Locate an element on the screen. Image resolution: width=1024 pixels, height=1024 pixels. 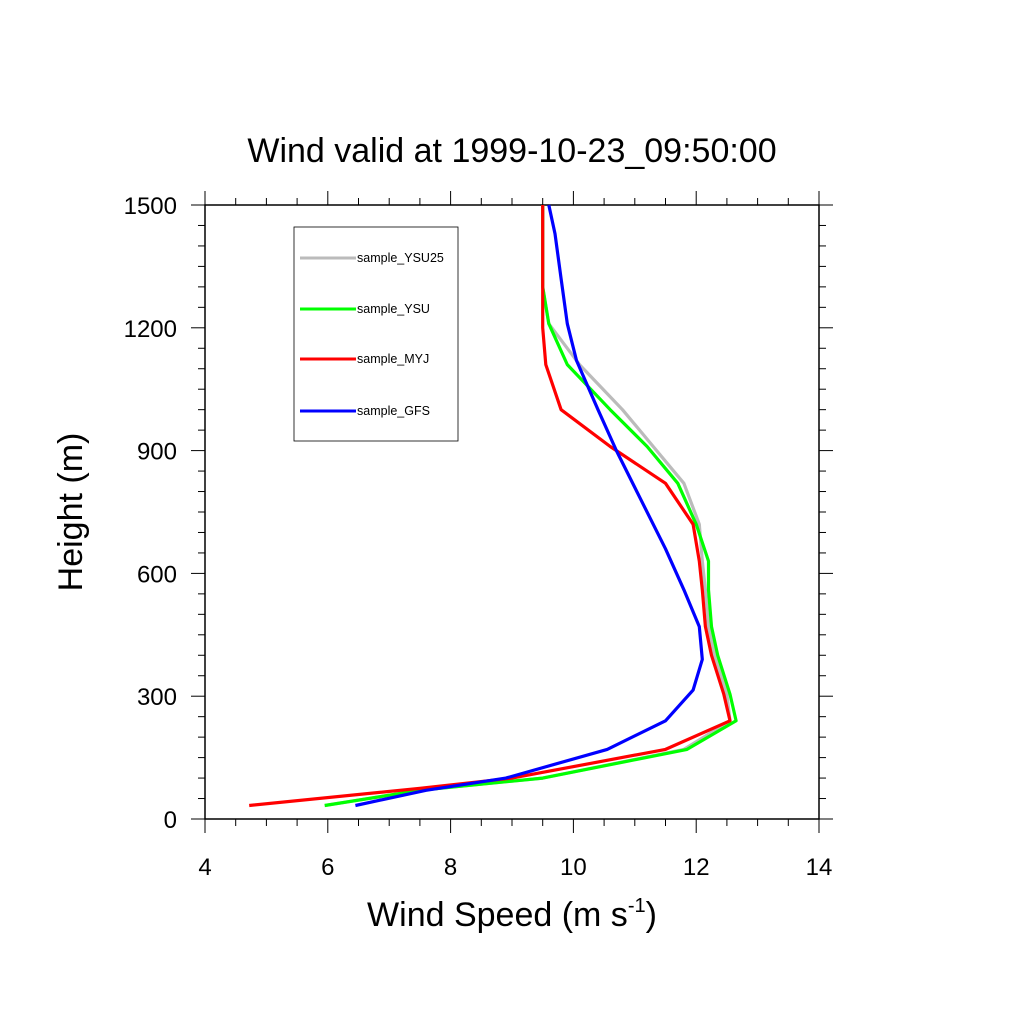
y-tick-label: 600 is located at coordinates (157, 574).